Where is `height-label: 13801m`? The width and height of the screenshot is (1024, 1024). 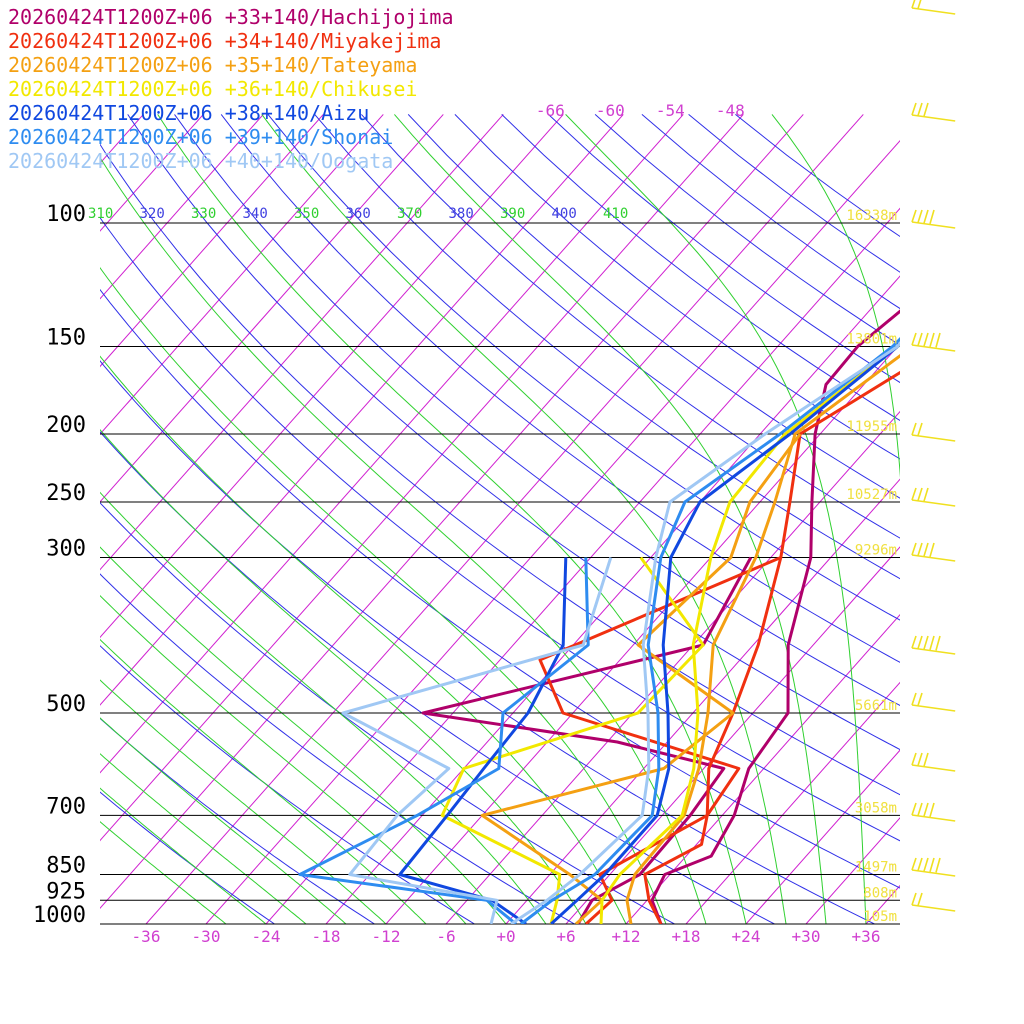 height-label: 13801m is located at coordinates (871, 339).